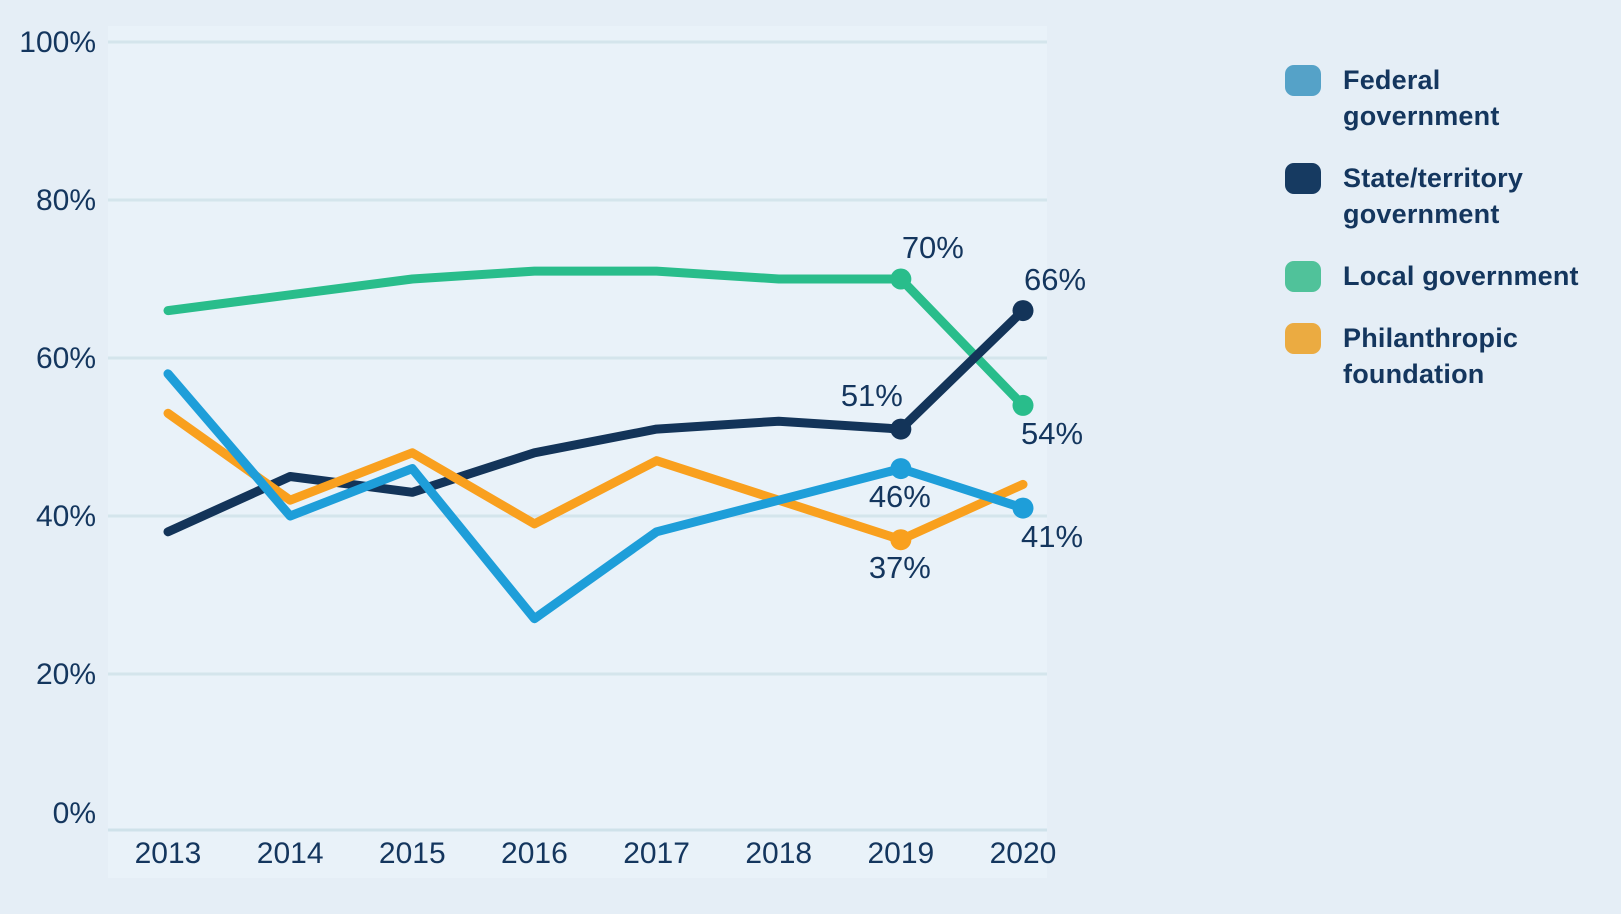  What do you see at coordinates (412, 853) in the screenshot?
I see `x-axis-tick-label: 2015` at bounding box center [412, 853].